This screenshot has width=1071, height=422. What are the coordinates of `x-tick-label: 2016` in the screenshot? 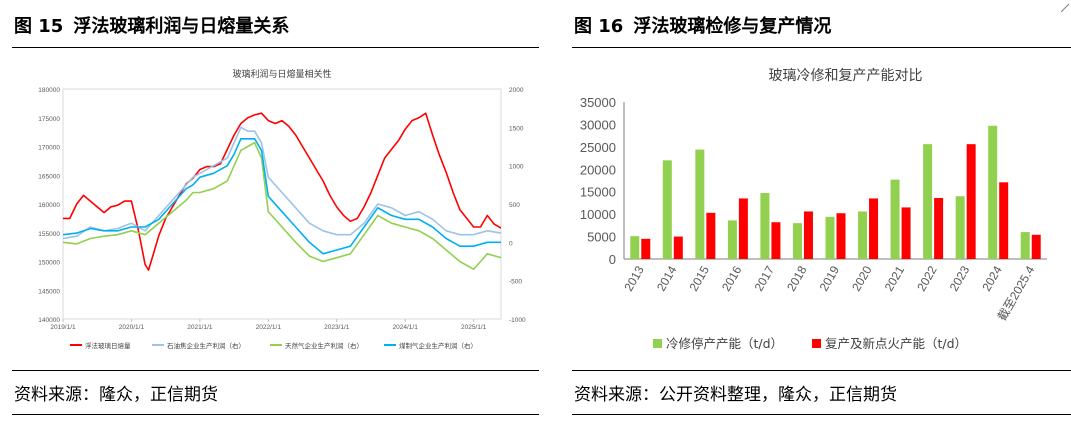 It's located at (732, 278).